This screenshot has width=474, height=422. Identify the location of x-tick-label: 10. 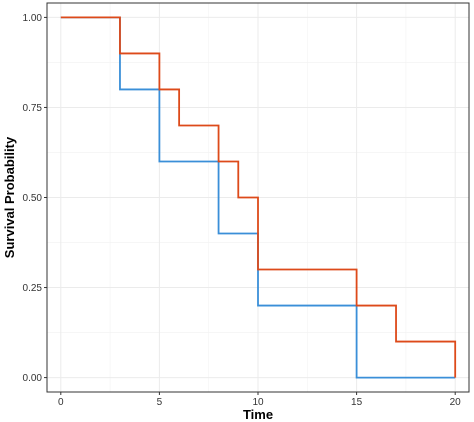
(258, 402).